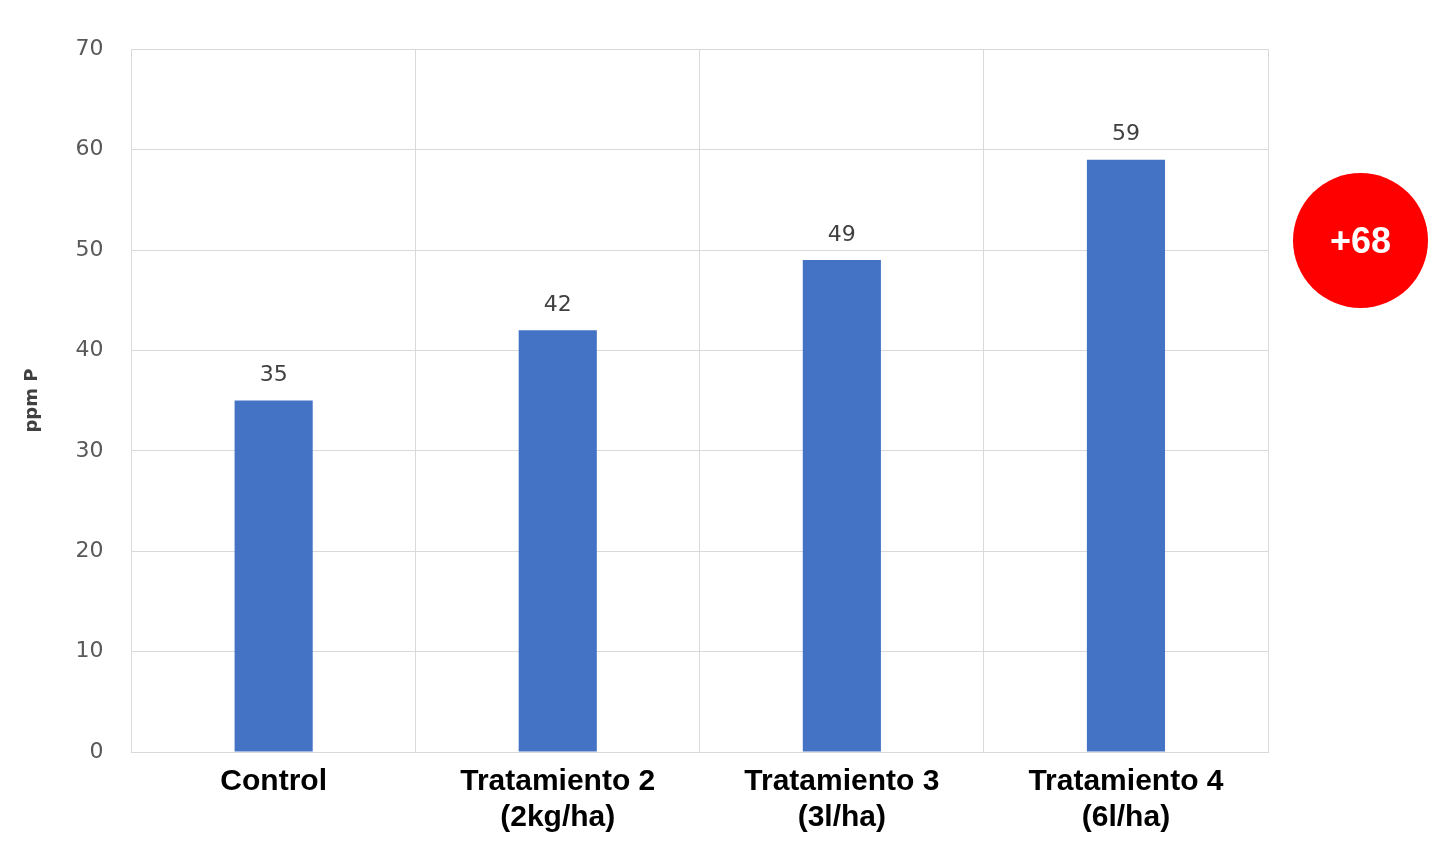 The width and height of the screenshot is (1448, 866). What do you see at coordinates (557, 304) in the screenshot?
I see `data-label: 42` at bounding box center [557, 304].